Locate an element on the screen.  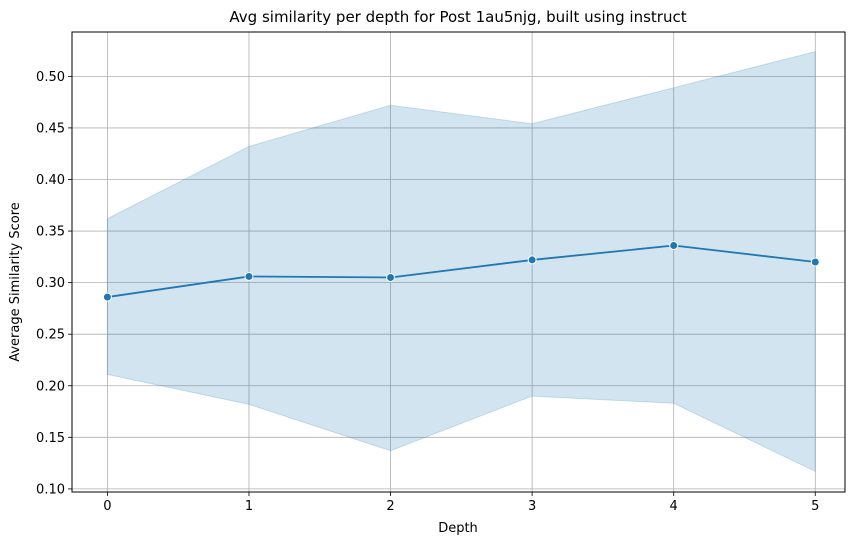
mean-line is located at coordinates (461, 271).